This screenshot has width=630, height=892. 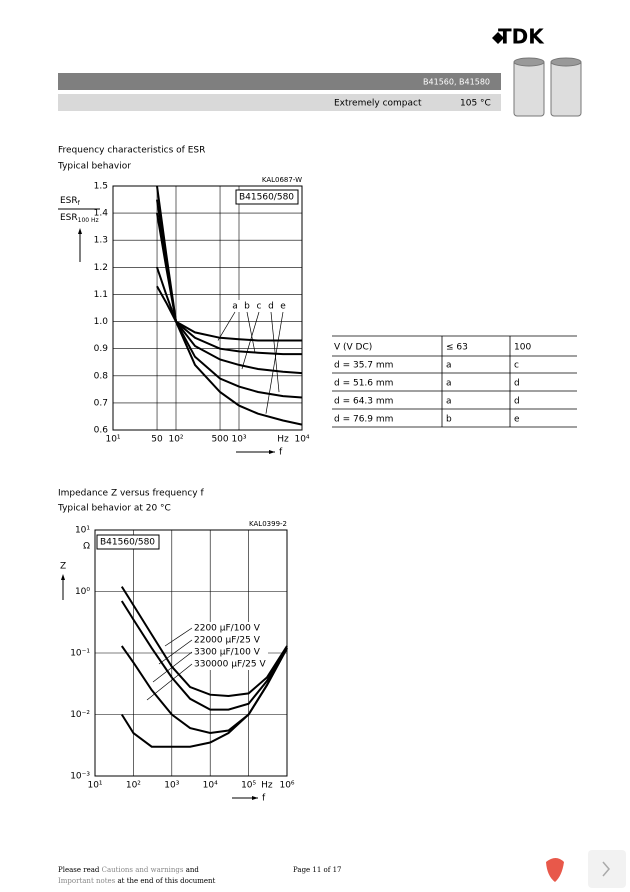 I want to click on y-tick-label: 10¹, so click(x=82, y=531).